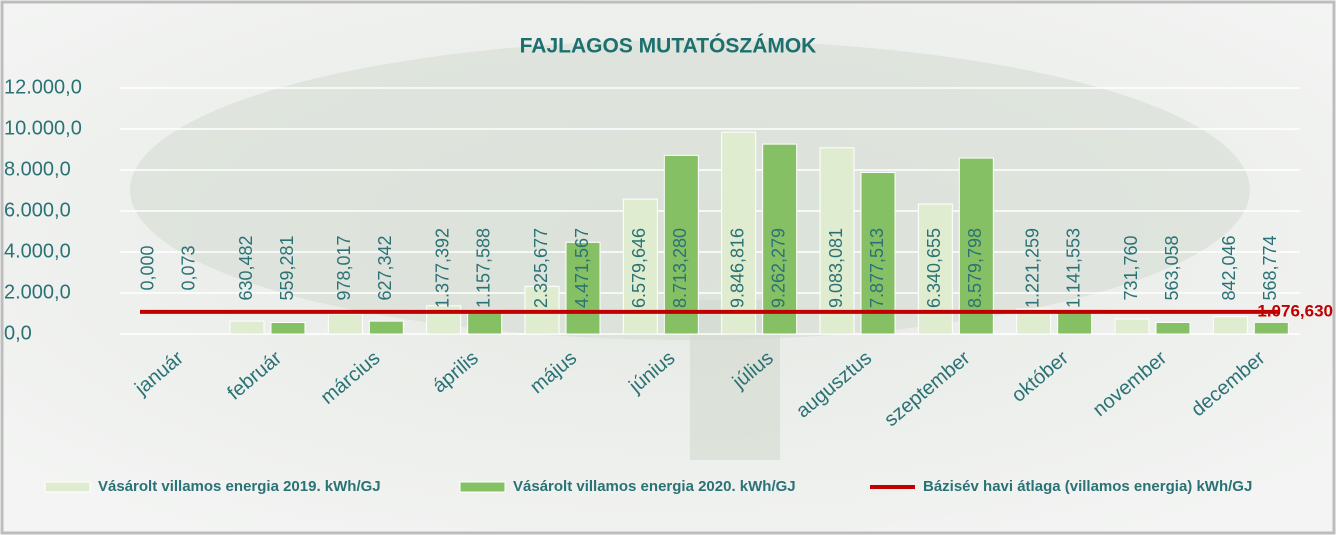  I want to click on data-label: 8.579,798, so click(975, 268).